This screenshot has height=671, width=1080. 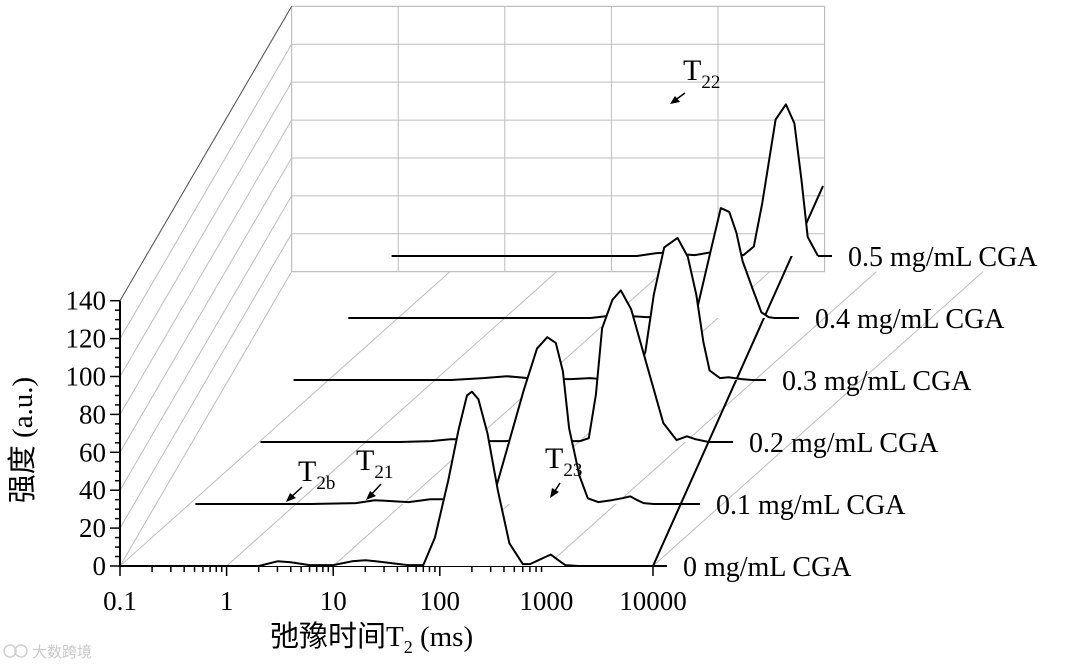 What do you see at coordinates (86, 339) in the screenshot?
I see `y-tick-label: 120` at bounding box center [86, 339].